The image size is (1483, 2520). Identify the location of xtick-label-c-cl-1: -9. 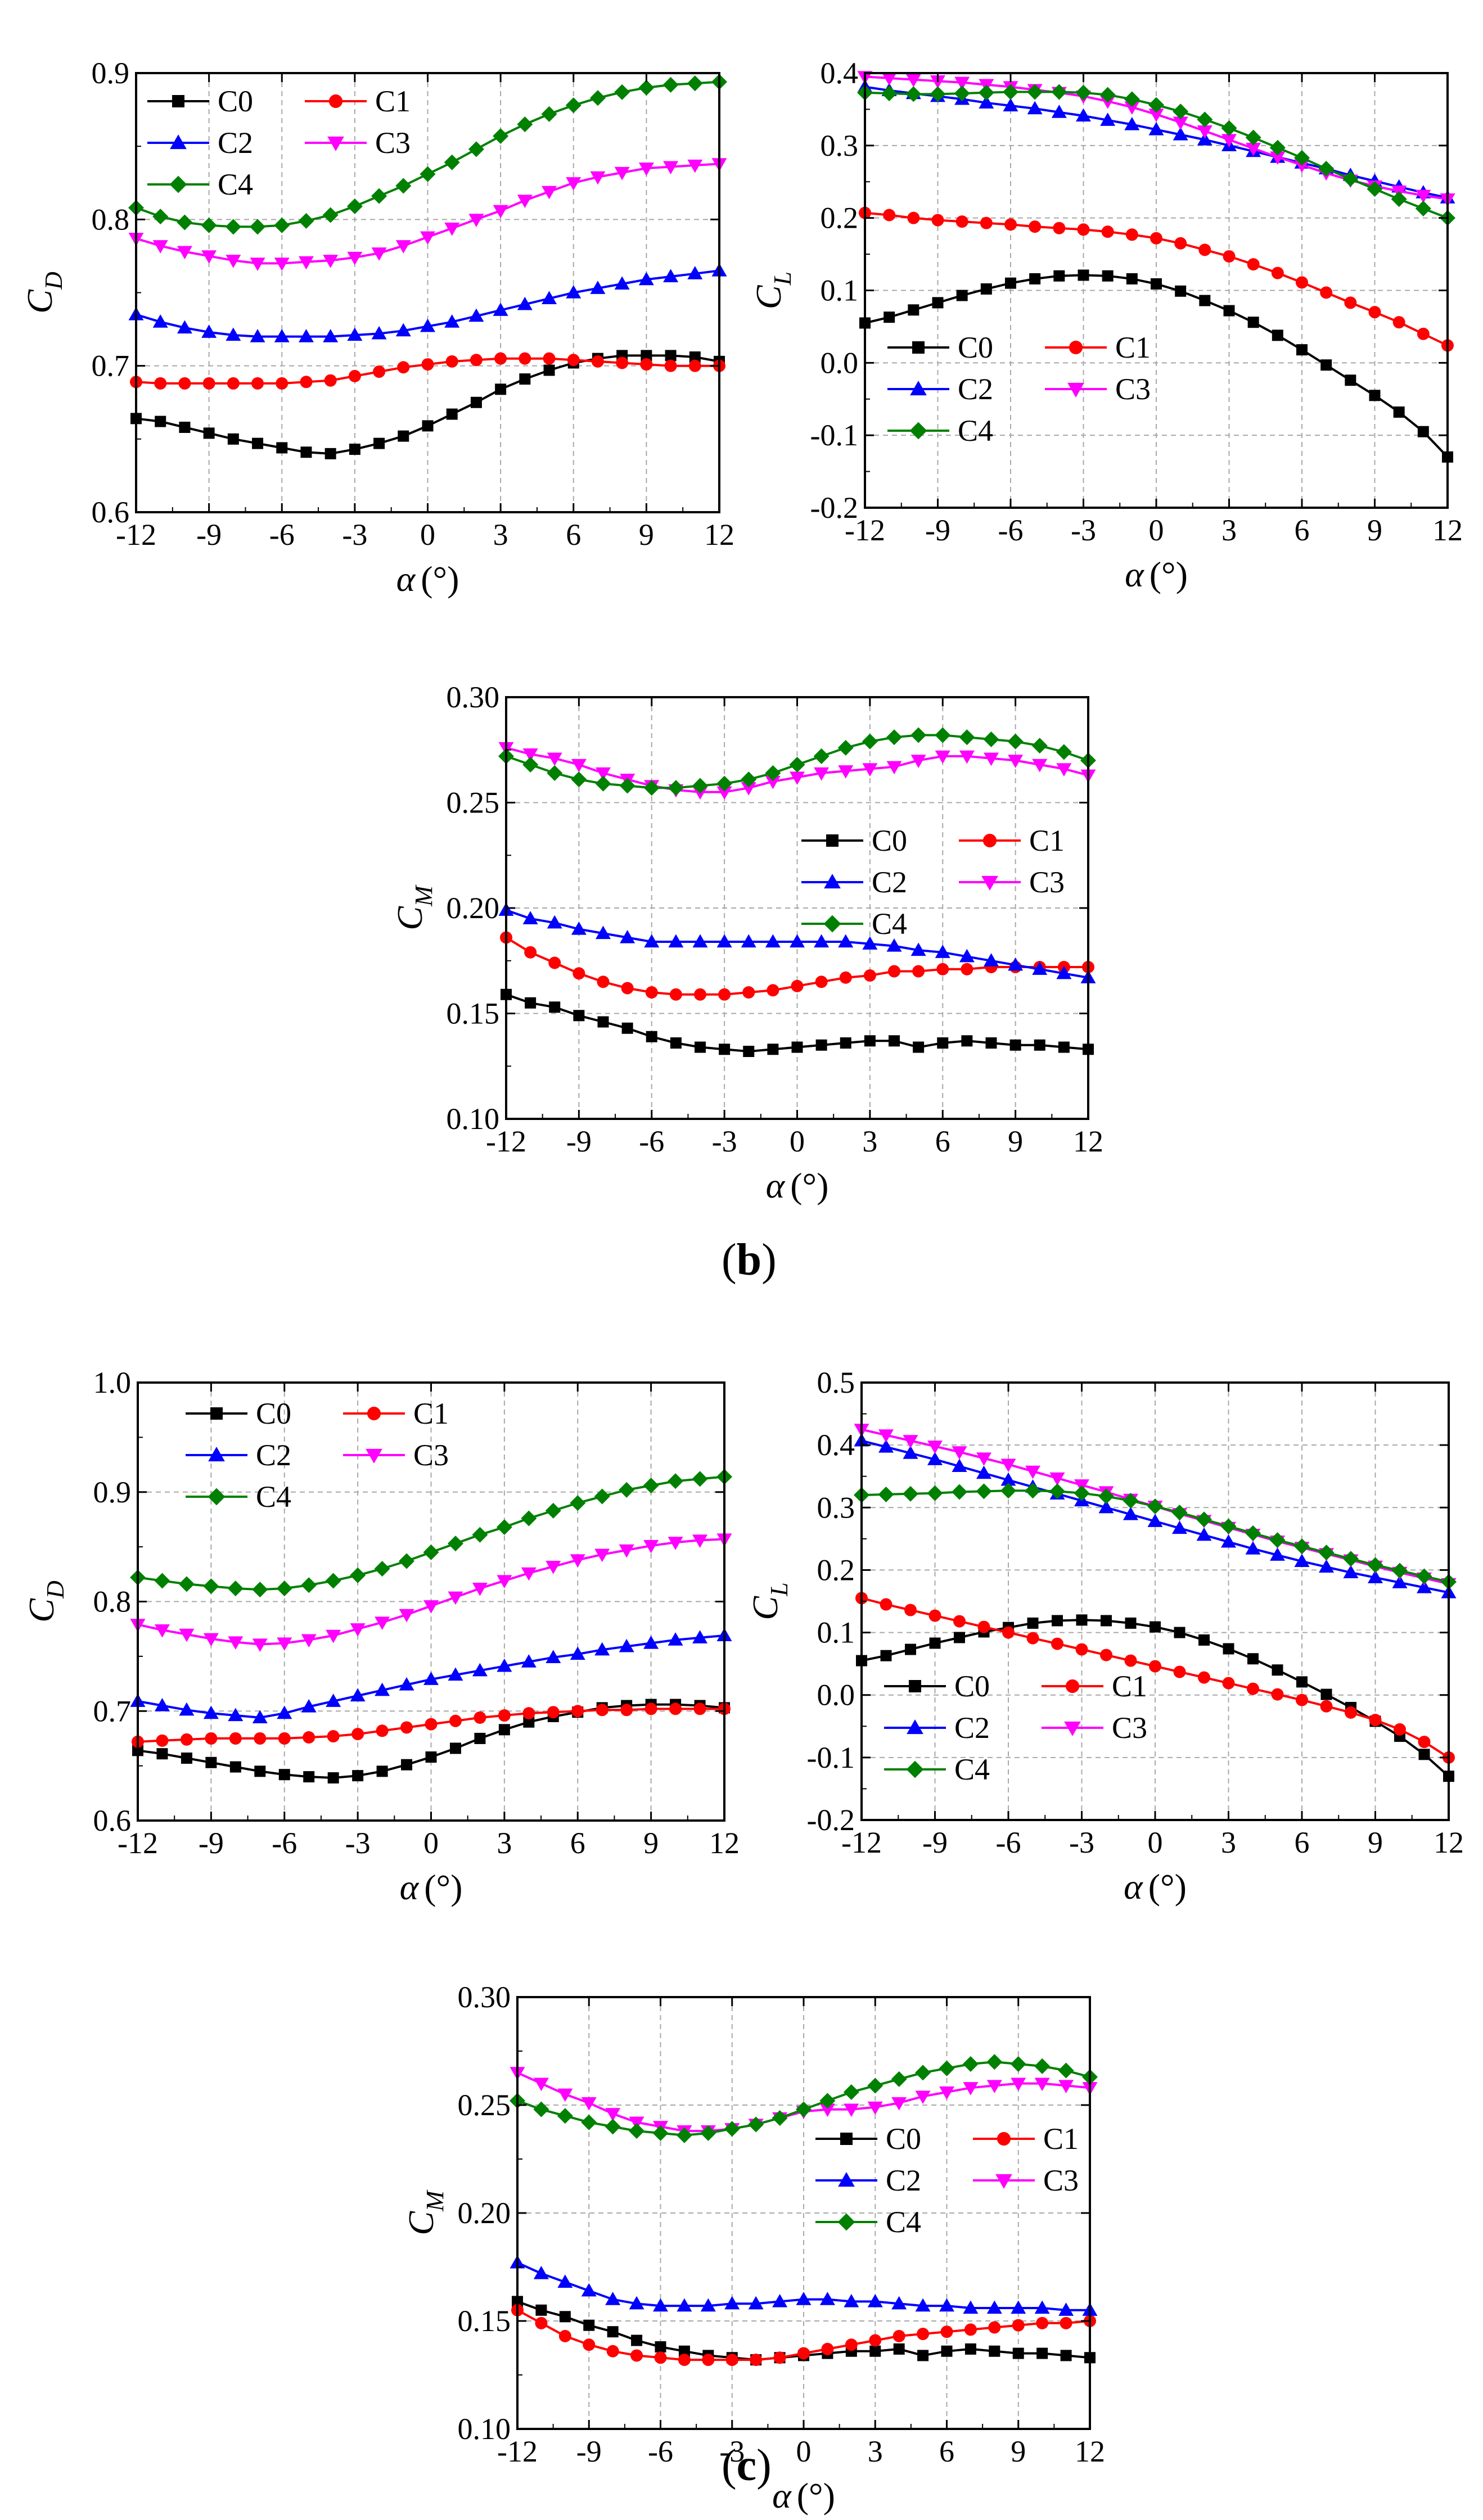
(935, 1842).